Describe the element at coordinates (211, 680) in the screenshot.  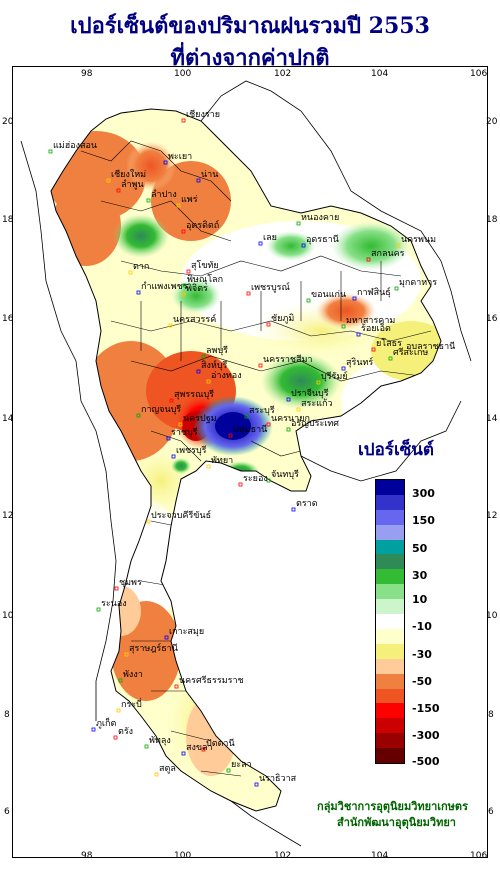
I see `place-label: นครศรีธรรมราช` at that location.